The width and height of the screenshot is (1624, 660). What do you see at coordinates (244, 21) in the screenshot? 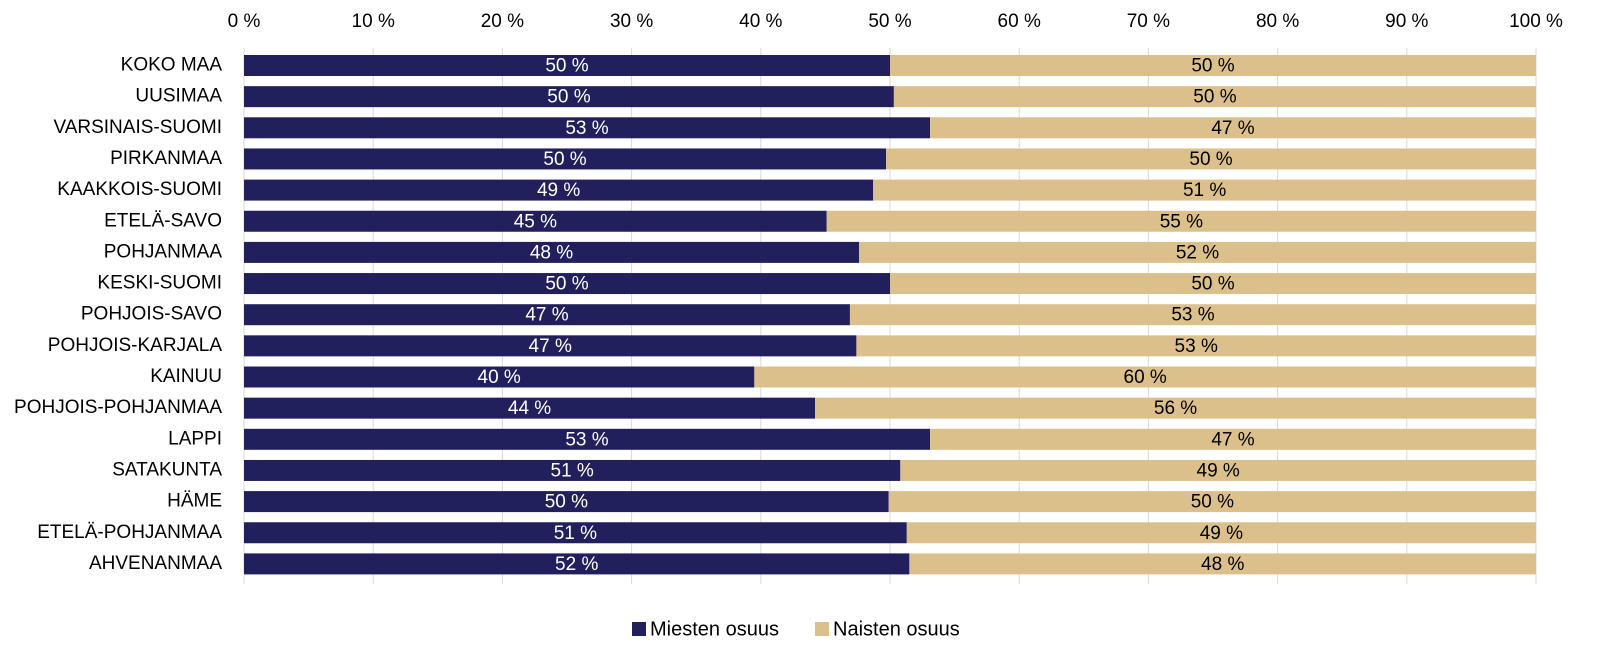
I see `x-tick-label: 0 %` at bounding box center [244, 21].